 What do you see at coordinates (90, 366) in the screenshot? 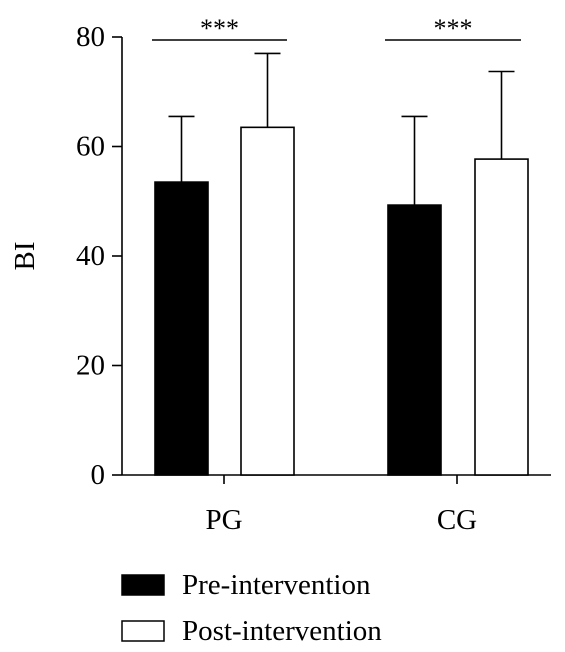
I see `y-tick-label-20: 20` at bounding box center [90, 366].